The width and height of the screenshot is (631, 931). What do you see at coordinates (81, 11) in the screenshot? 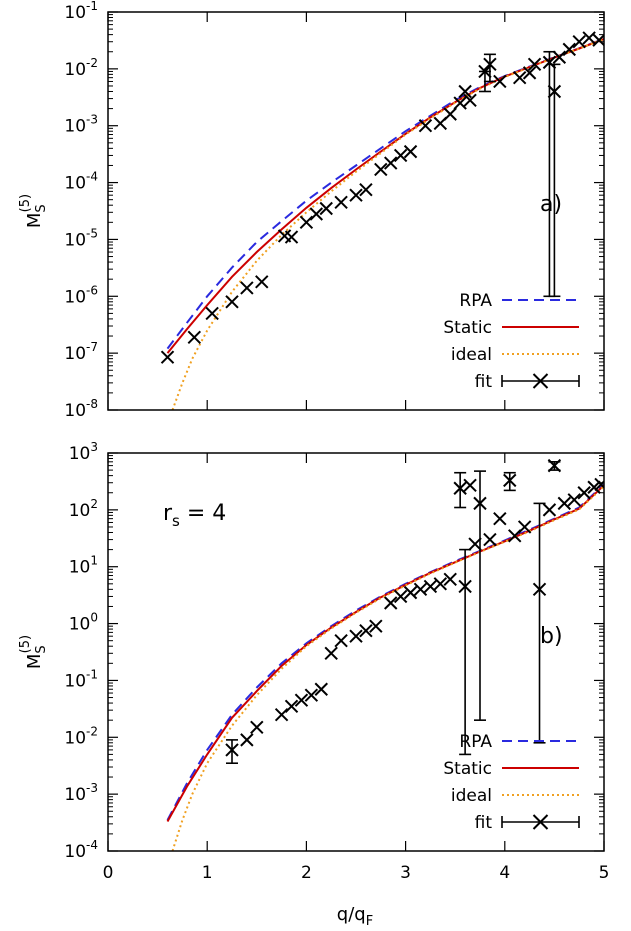
I see `y-tick-label: 10⁻¹` at bounding box center [81, 11].